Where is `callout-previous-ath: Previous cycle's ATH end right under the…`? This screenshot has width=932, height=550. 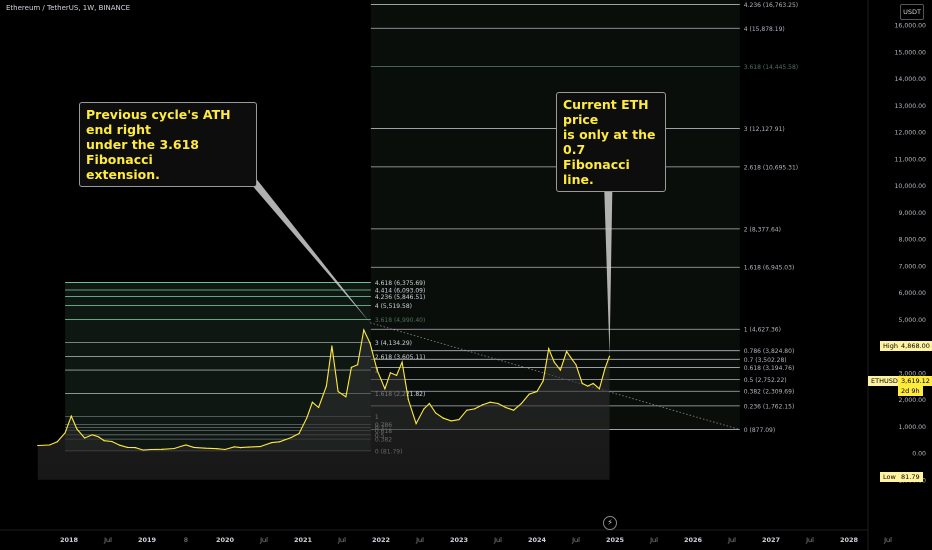 callout-previous-ath: Previous cycle's ATH end right under the… is located at coordinates (168, 144).